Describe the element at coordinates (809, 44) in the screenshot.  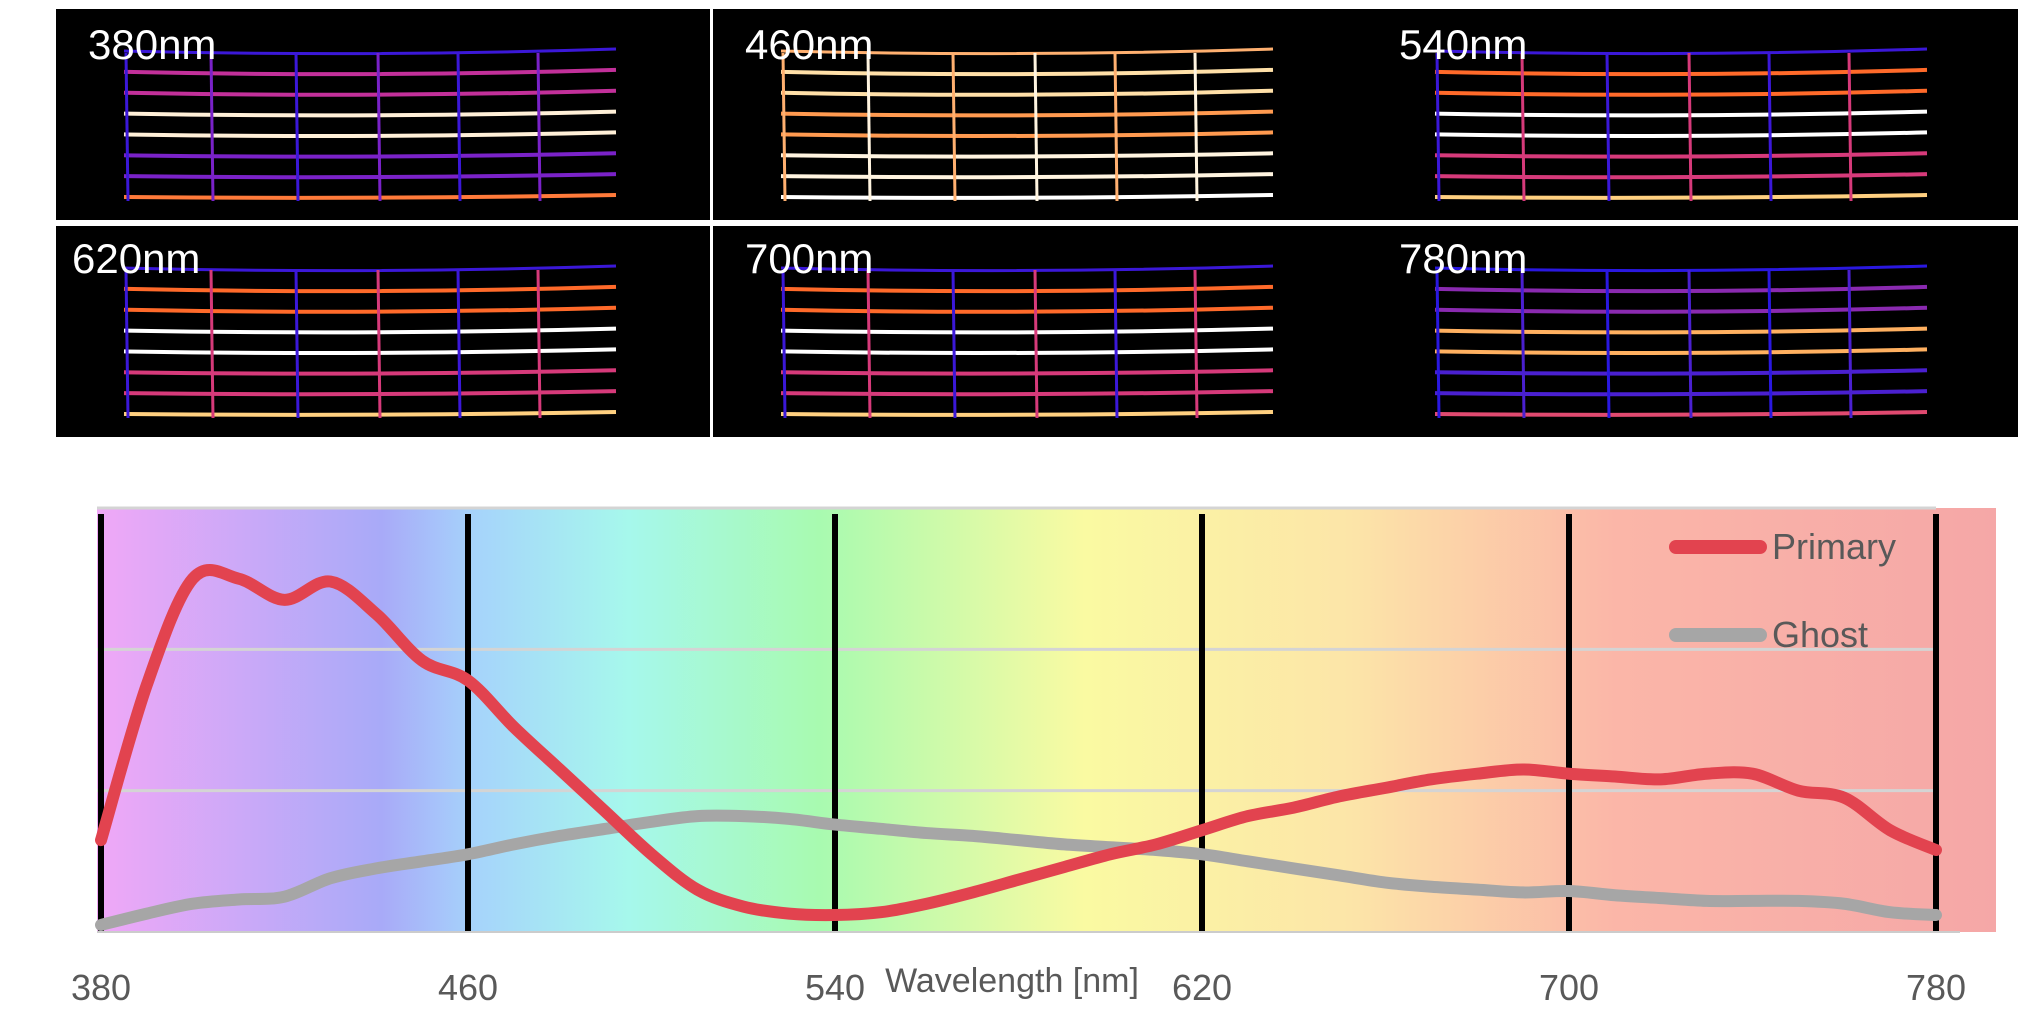
I see `panel-wavelength-label: 460nm` at that location.